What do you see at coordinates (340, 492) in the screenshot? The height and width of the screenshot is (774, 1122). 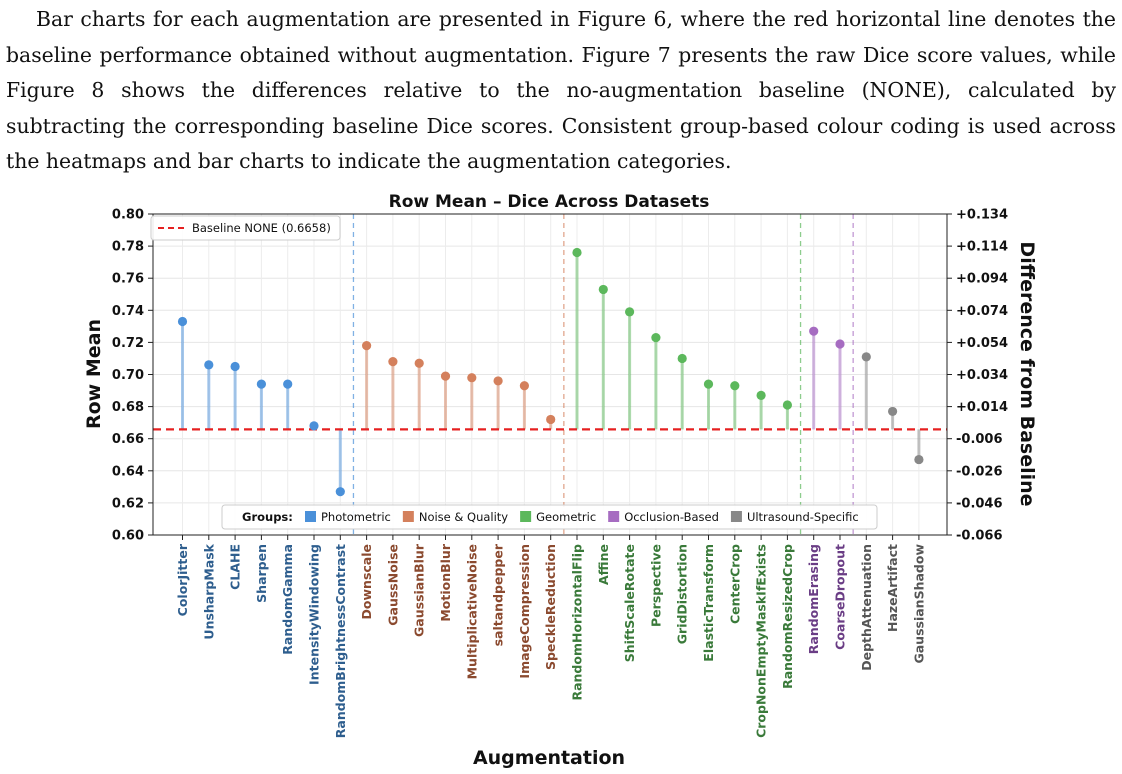 I see `point-RandomBrightnessContrast` at bounding box center [340, 492].